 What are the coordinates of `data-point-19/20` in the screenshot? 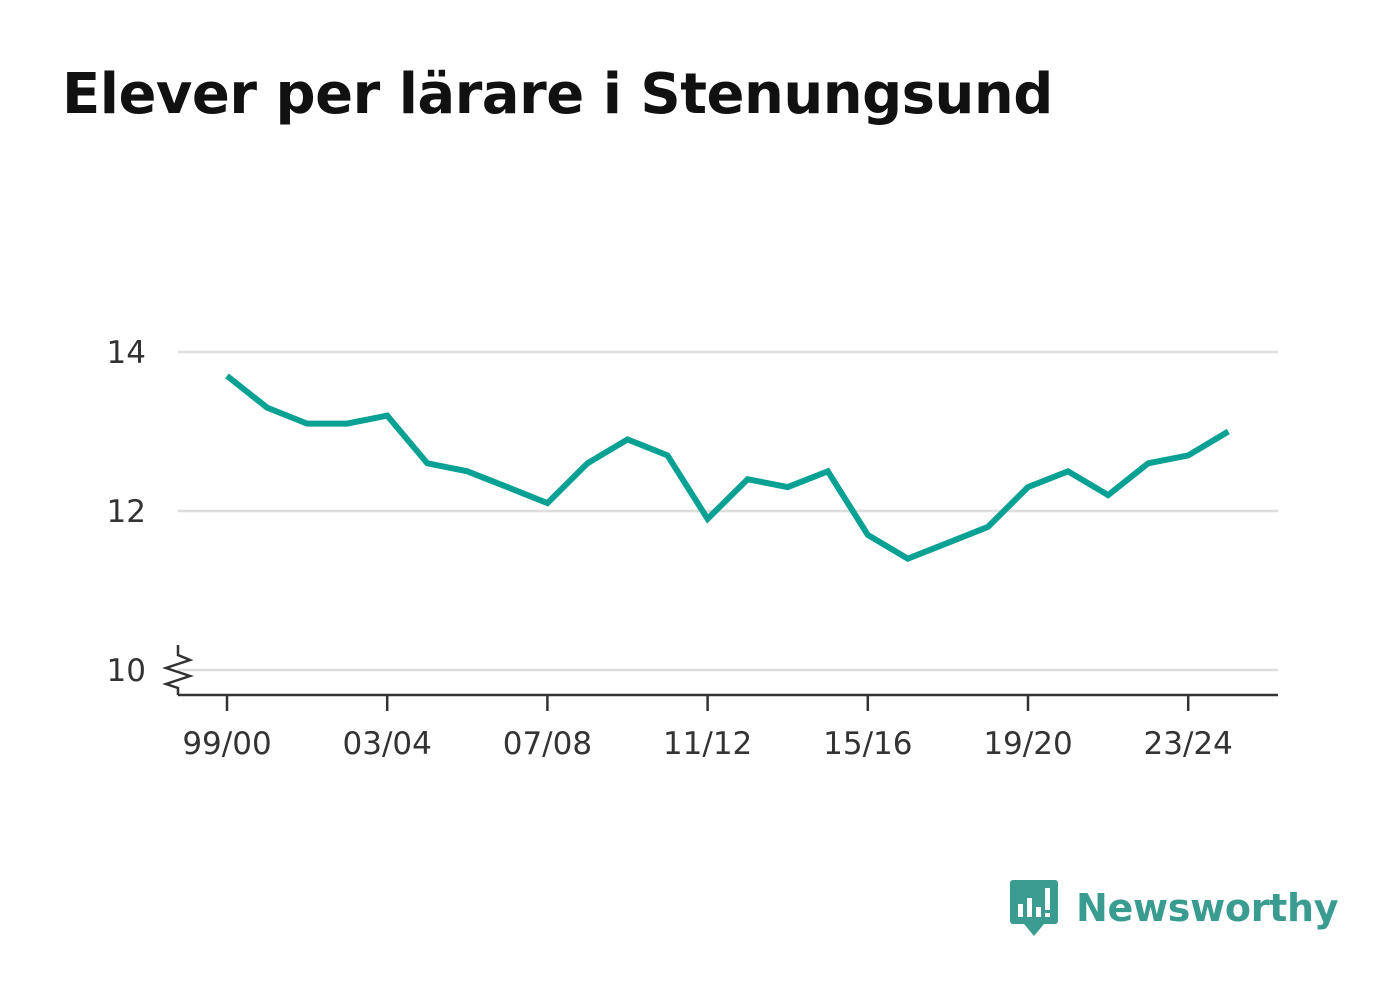 It's located at (1028, 487).